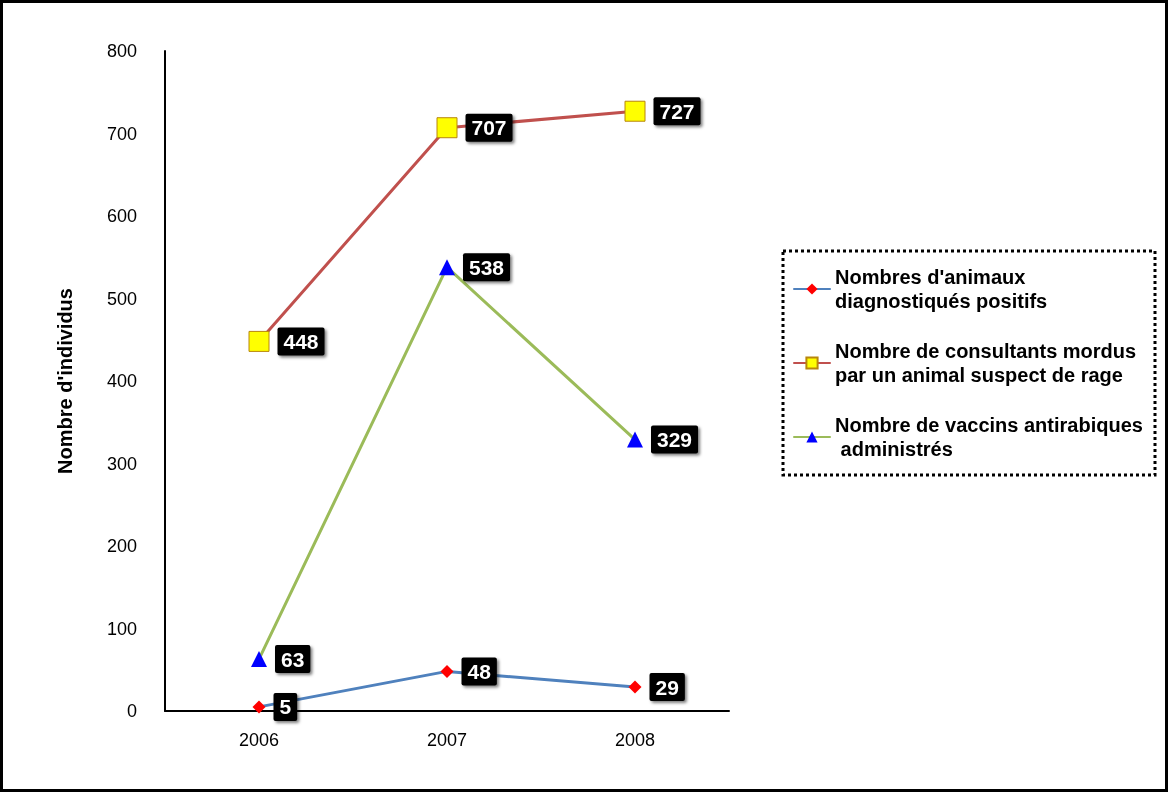  I want to click on data-label: 29, so click(667, 687).